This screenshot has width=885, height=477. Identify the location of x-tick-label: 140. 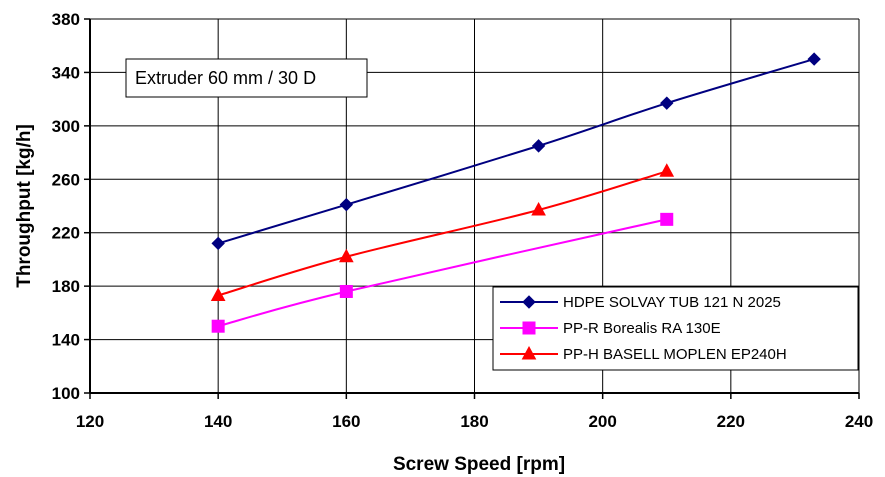
(218, 421).